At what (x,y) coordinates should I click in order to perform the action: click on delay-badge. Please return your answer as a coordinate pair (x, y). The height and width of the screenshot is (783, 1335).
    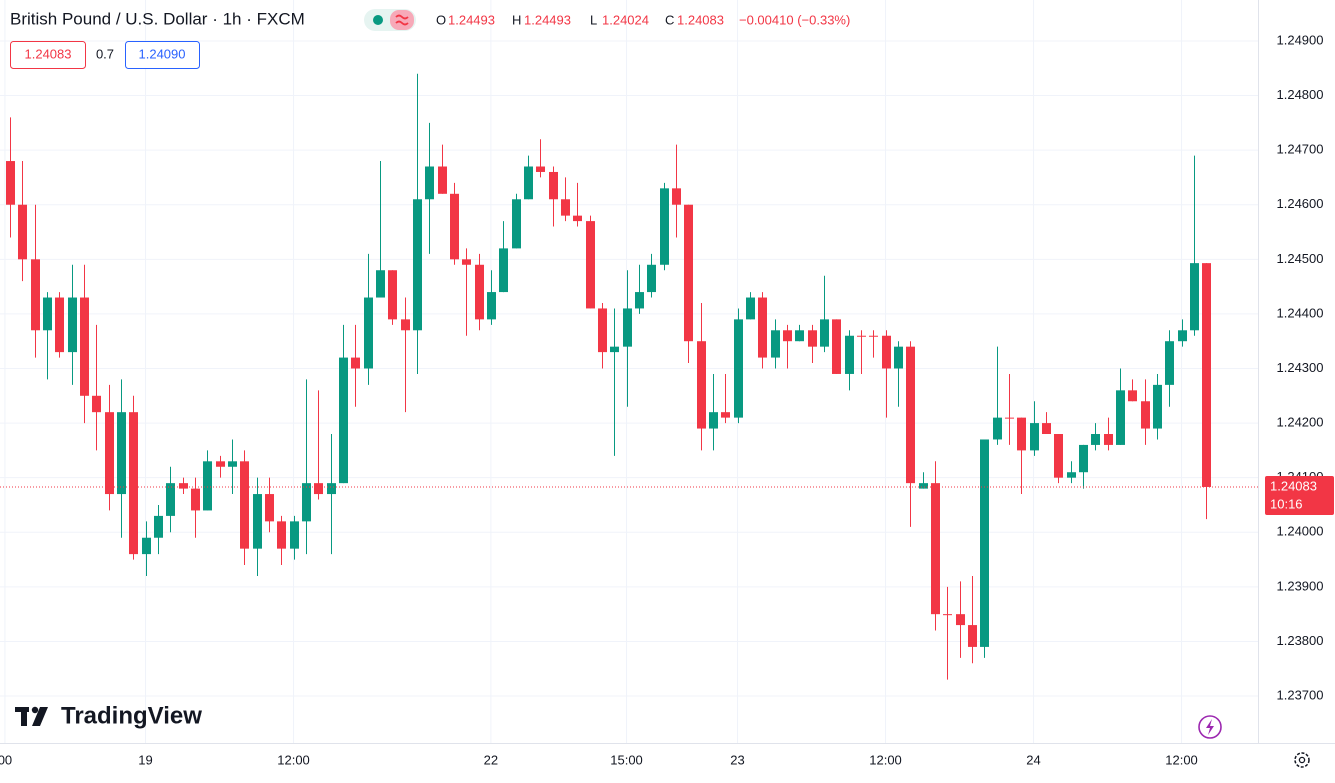
    Looking at the image, I should click on (402, 20).